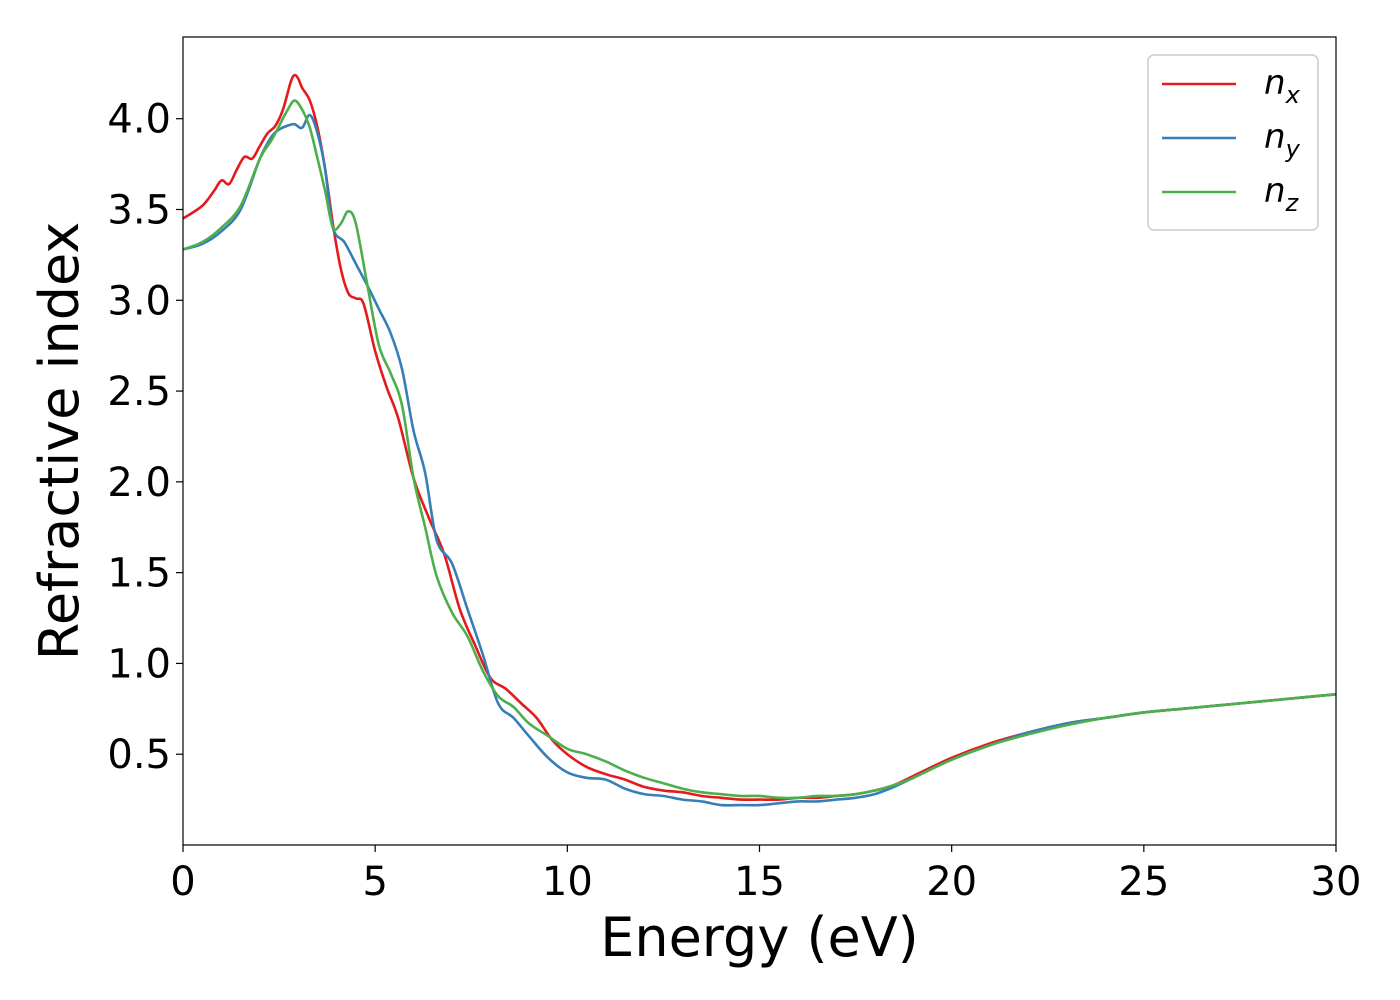  Describe the element at coordinates (1282, 140) in the screenshot. I see `legend-label-y: ny` at that location.